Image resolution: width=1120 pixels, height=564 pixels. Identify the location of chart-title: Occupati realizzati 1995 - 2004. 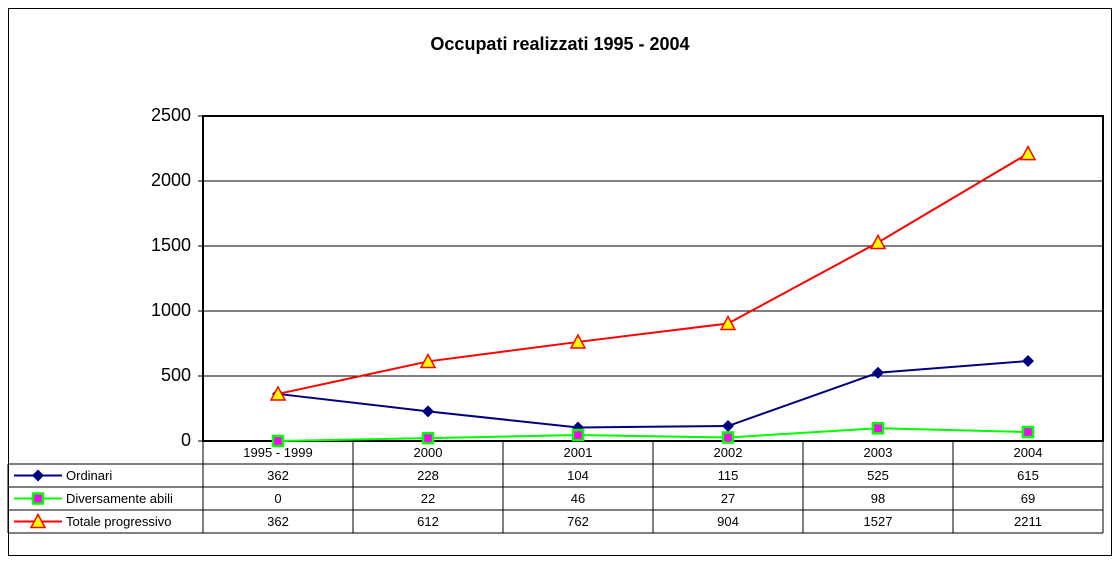
(559, 44).